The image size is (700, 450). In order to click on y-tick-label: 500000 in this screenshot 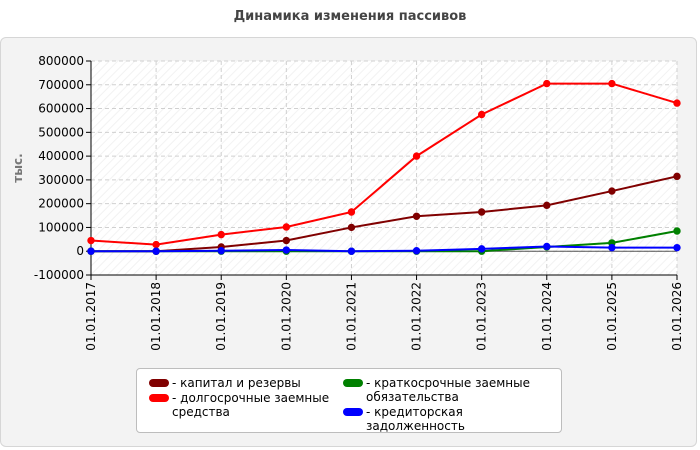, I will do `click(61, 132)`.